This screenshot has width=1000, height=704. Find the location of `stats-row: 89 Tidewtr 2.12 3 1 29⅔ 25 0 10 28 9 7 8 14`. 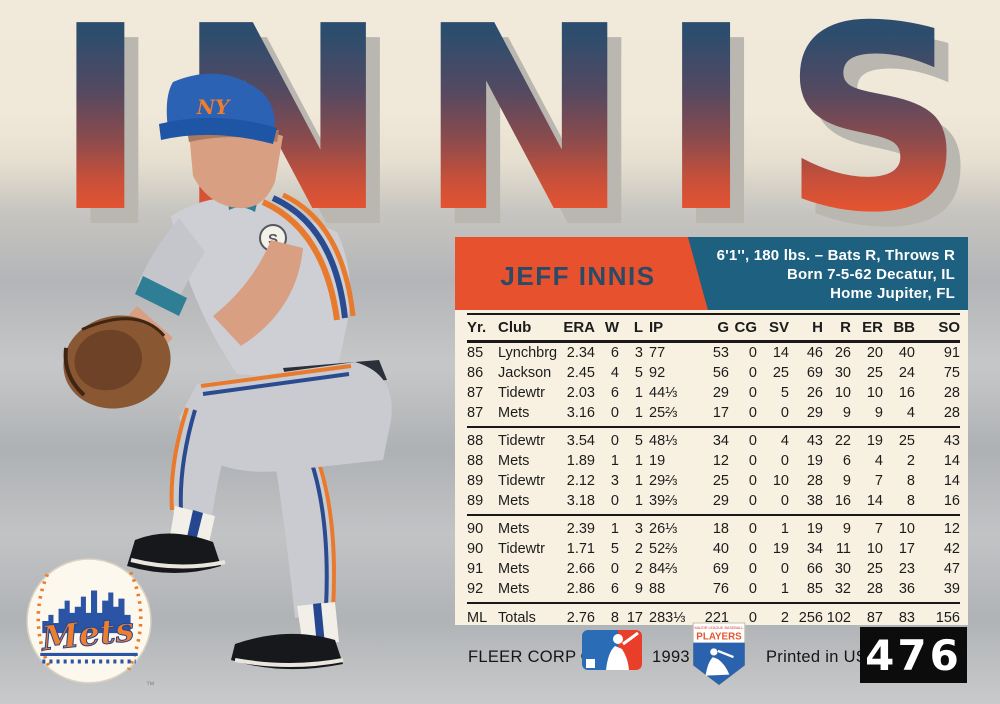

stats-row: 89 Tidewtr 2.12 3 1 29⅔ 25 0 10 28 9 7 8 14 is located at coordinates (713, 481).